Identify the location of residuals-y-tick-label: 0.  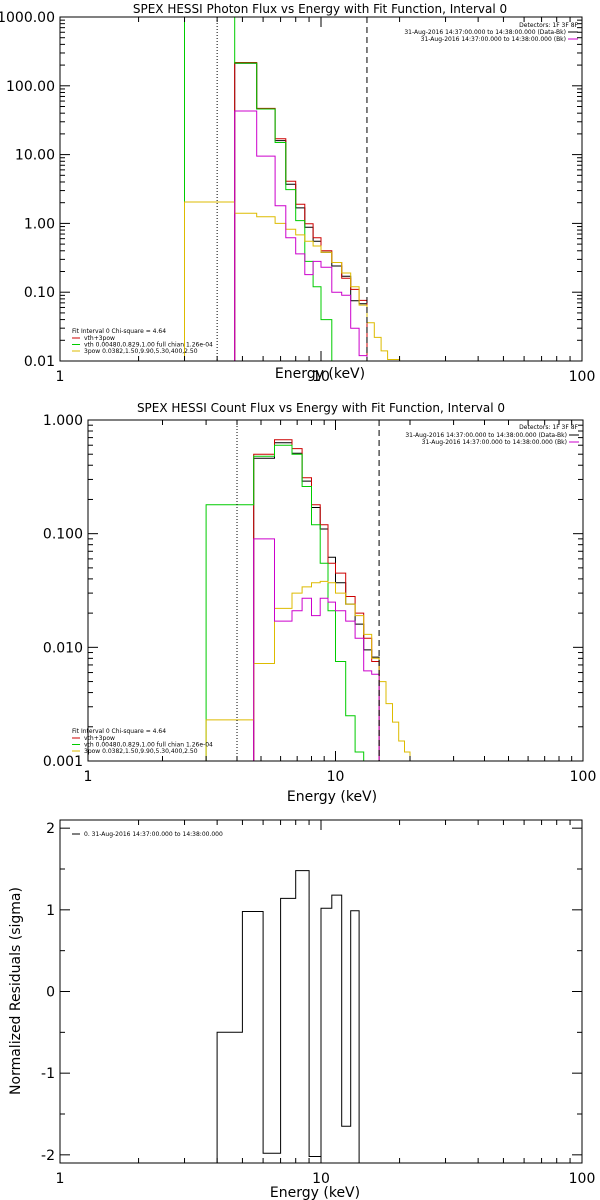
(50, 993).